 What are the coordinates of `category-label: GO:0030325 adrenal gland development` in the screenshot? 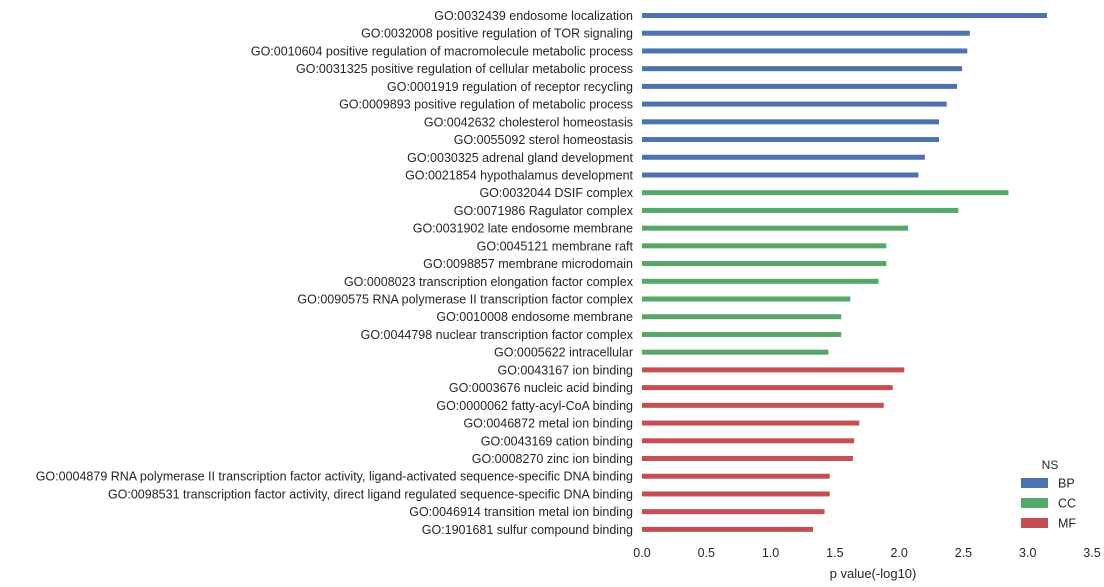 It's located at (520, 158).